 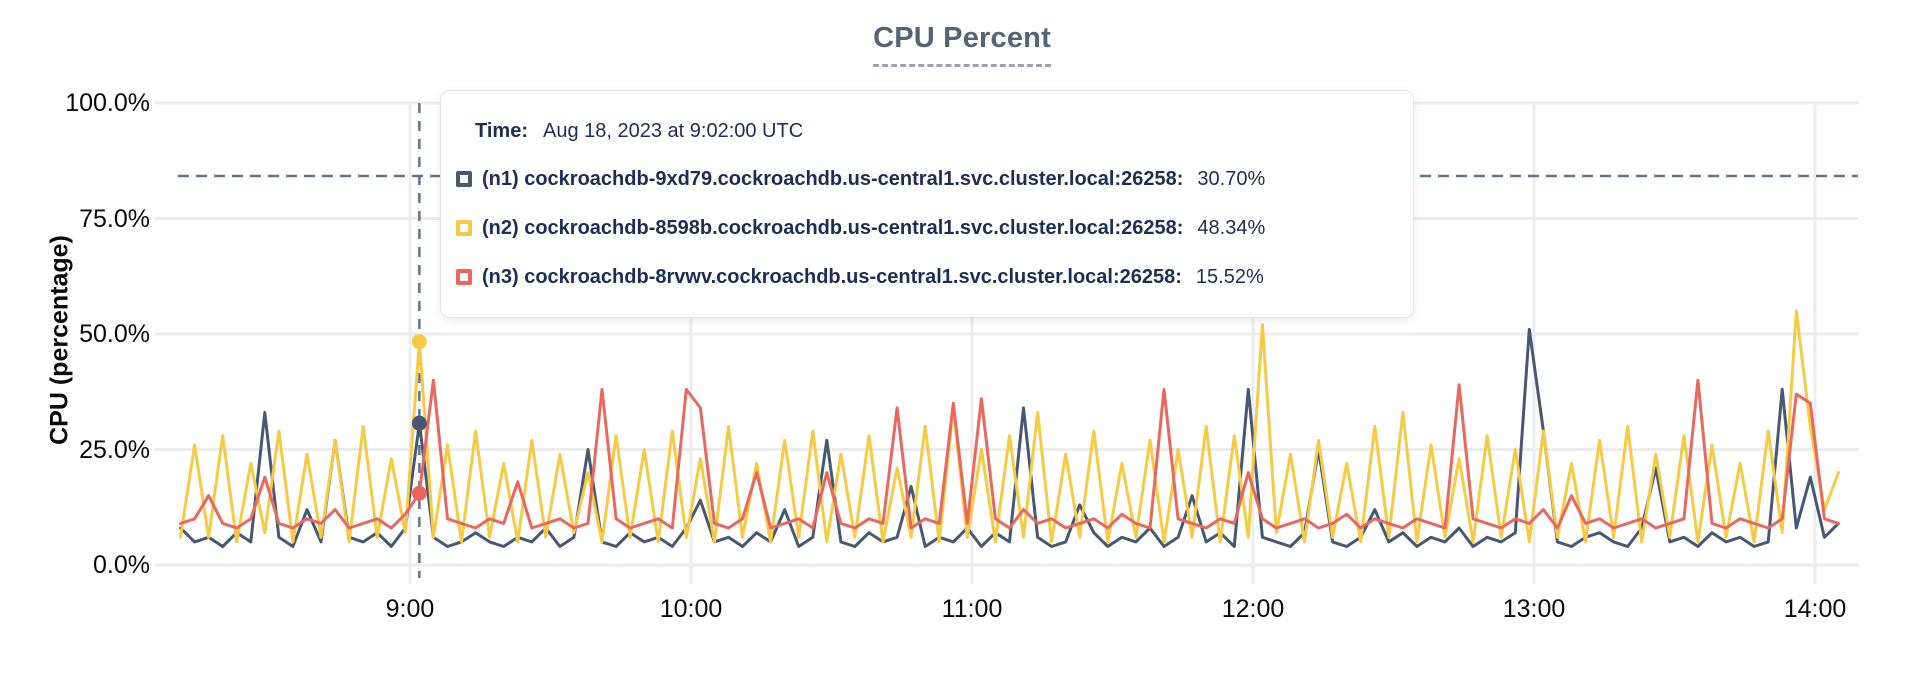 I want to click on series-n2-swatch-icon, so click(x=464, y=228).